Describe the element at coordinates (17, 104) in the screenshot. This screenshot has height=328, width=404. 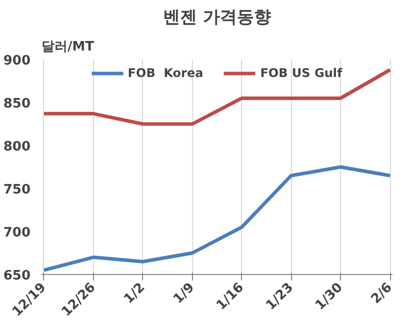
I see `y-tick-label: 850` at that location.